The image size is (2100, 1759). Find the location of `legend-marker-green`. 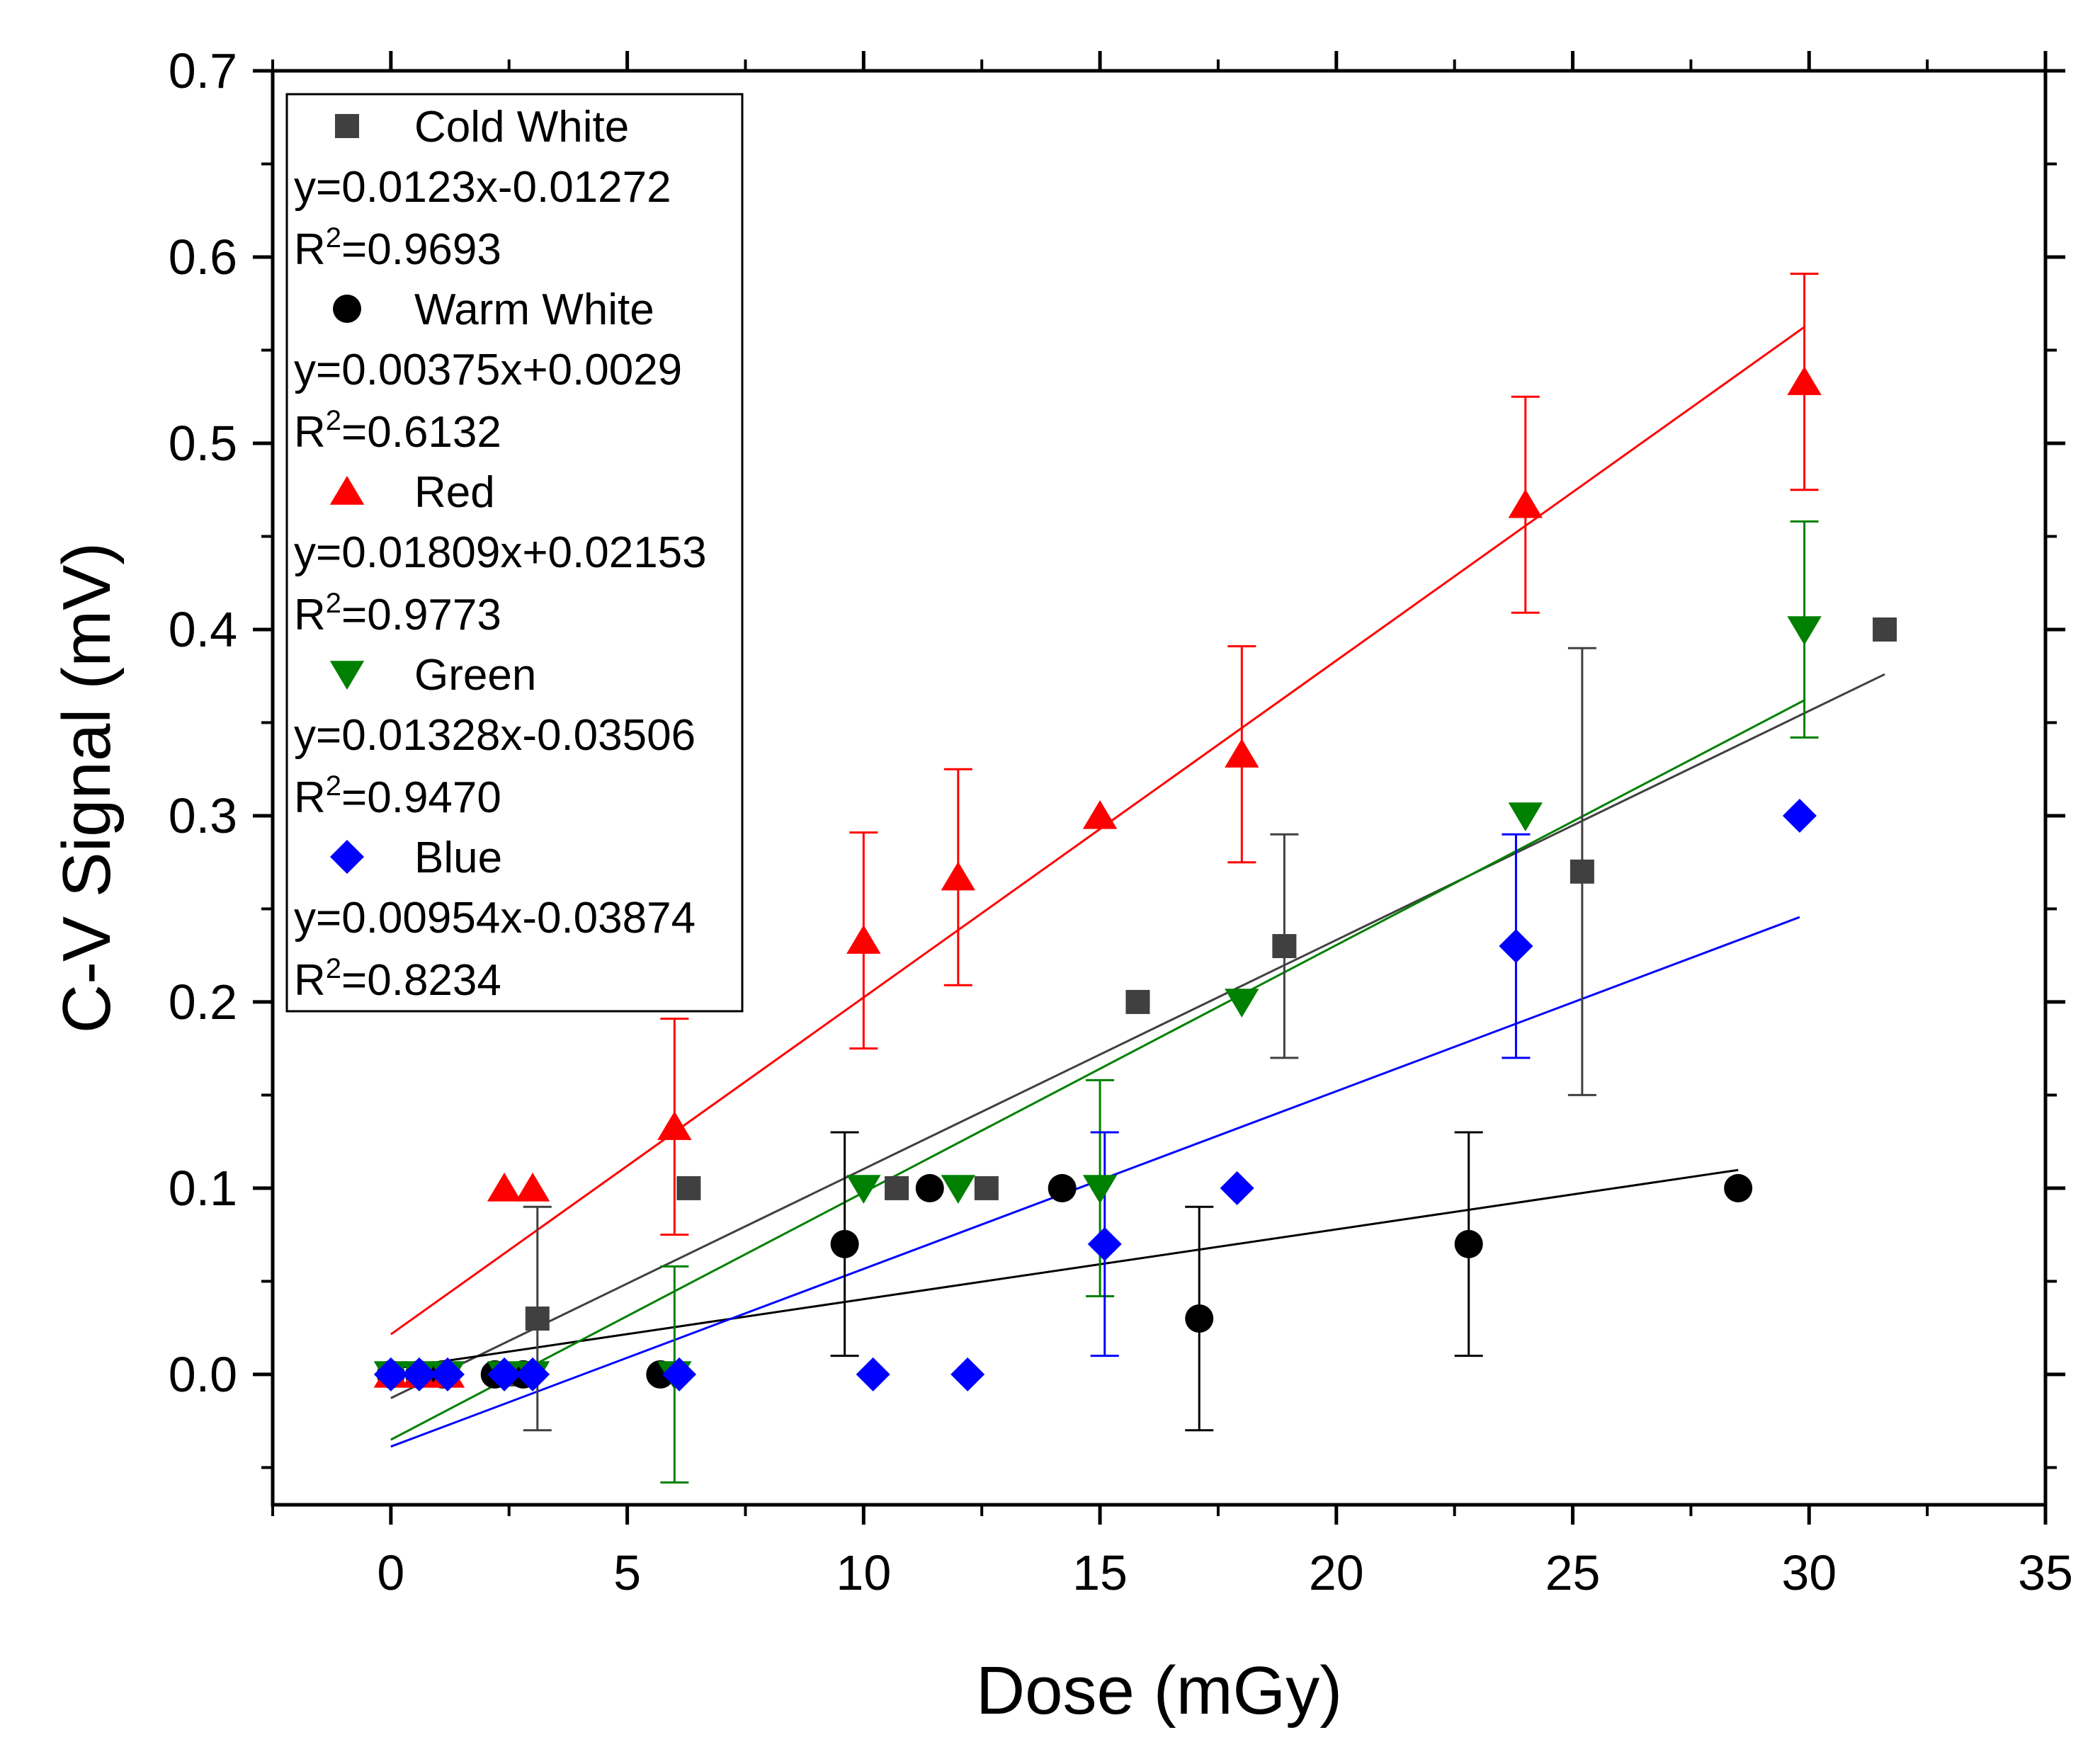

legend-marker-green is located at coordinates (347, 676).